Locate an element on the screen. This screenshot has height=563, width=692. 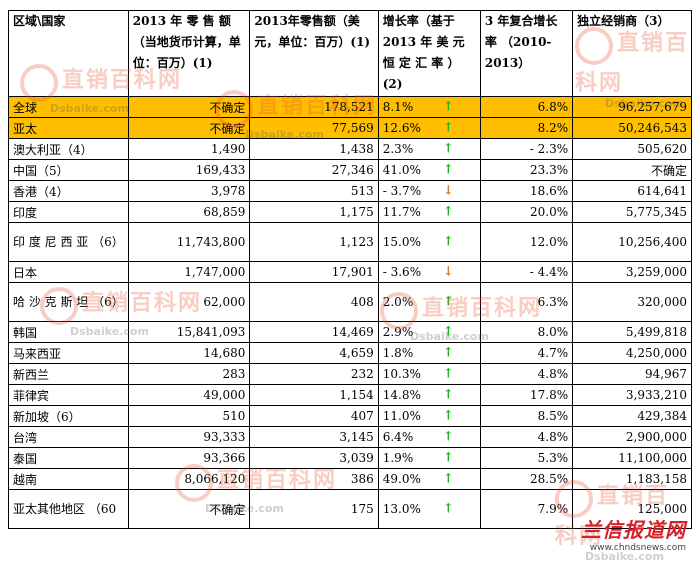
usd-sales-cell: 1,154 is located at coordinates (314, 395).